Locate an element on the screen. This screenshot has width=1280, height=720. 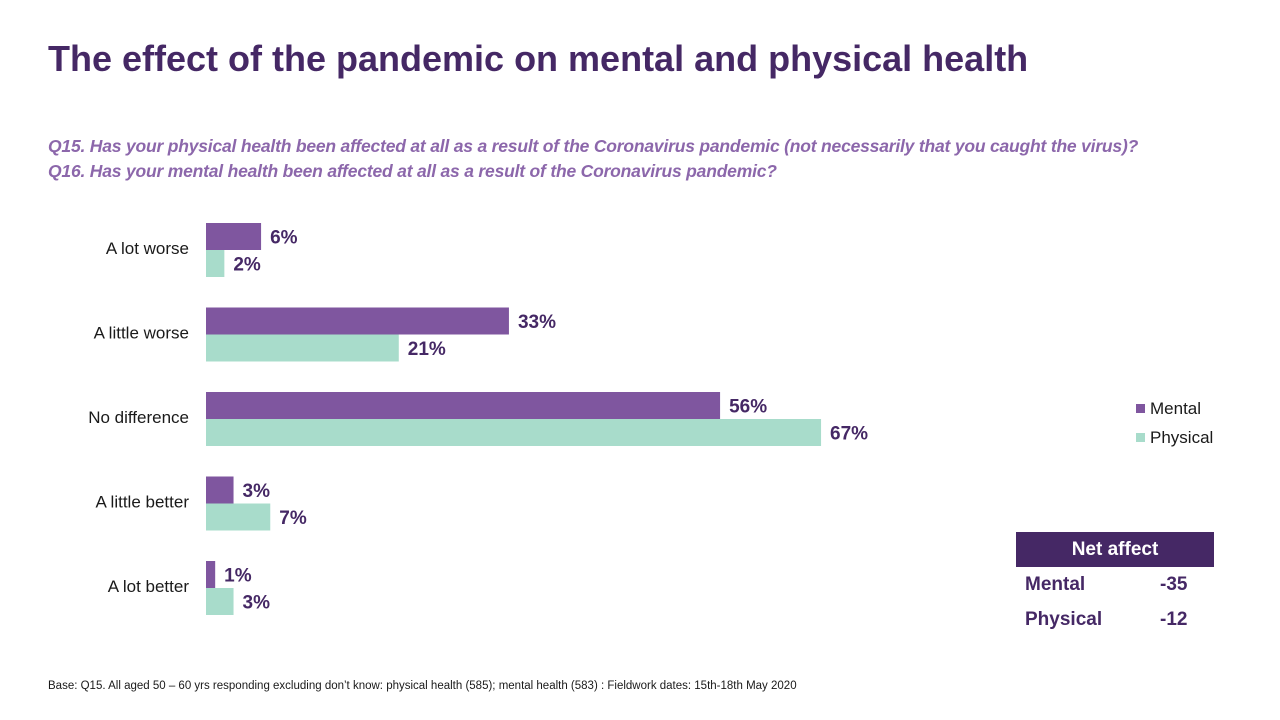
data-label-physical-a-little-worse: 21% is located at coordinates (427, 349).